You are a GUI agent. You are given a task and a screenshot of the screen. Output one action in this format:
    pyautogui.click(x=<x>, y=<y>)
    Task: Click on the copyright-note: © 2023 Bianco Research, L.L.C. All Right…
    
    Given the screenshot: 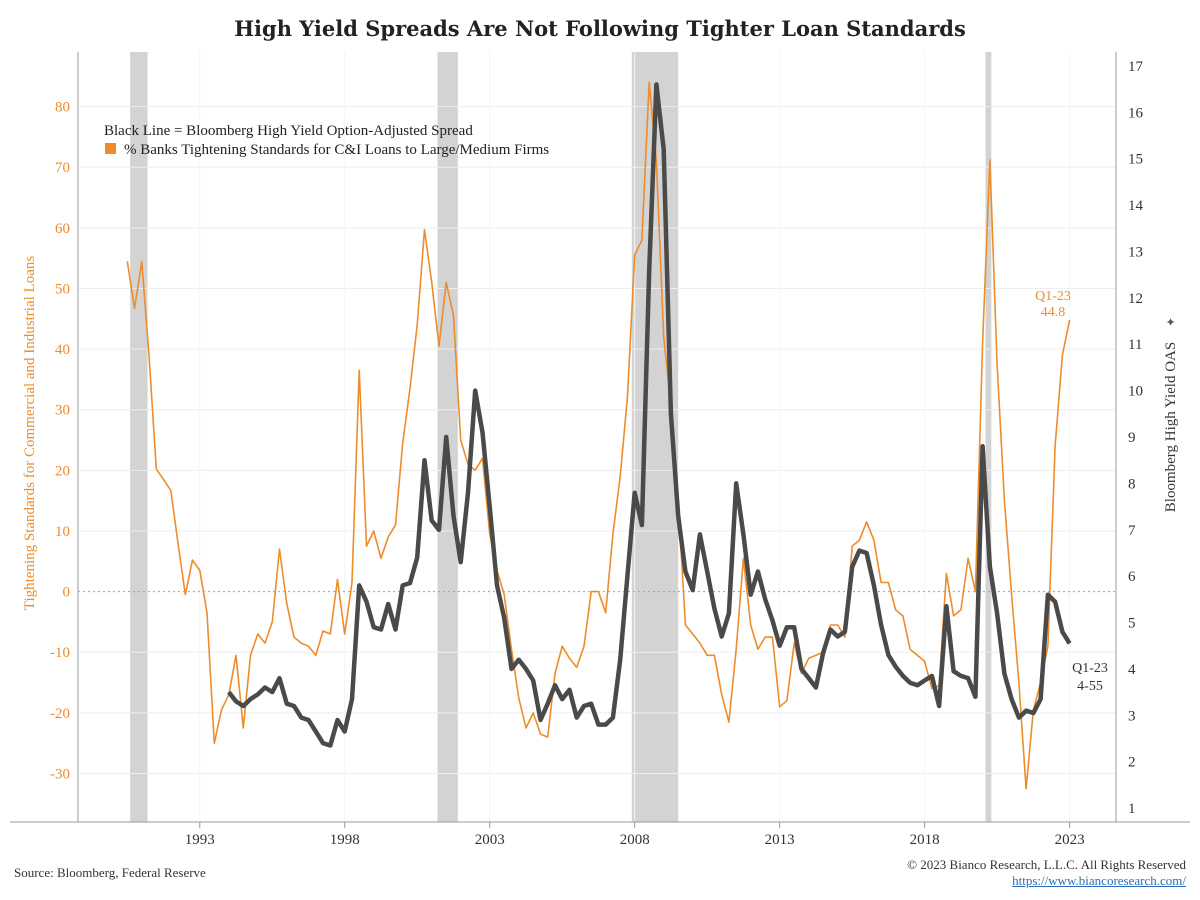 What is the action you would take?
    pyautogui.click(x=1046, y=864)
    